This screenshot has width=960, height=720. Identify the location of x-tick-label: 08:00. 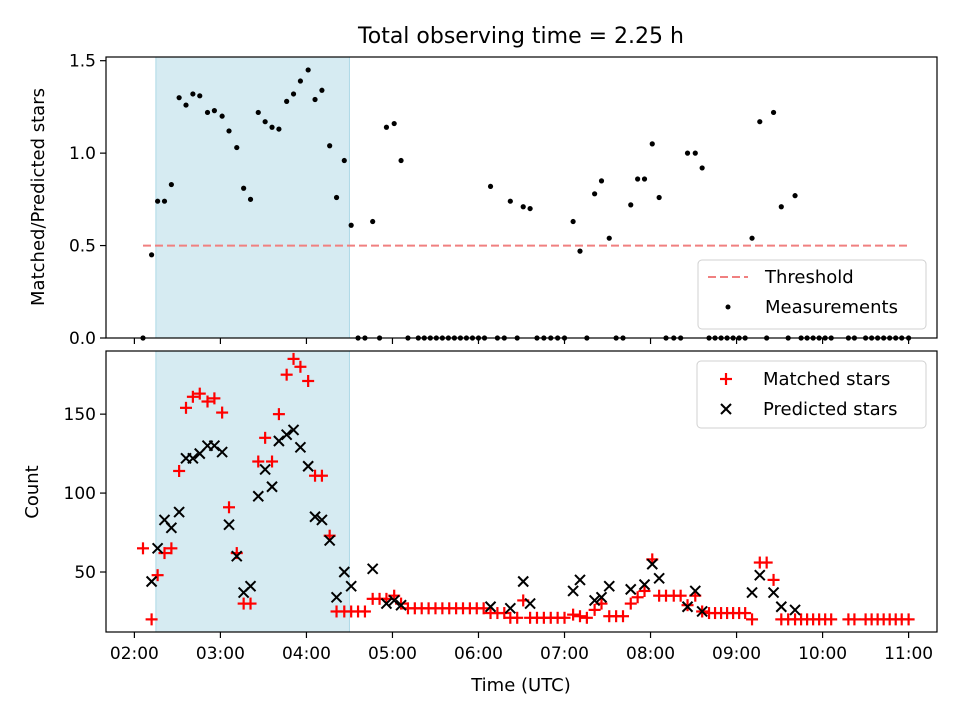
(650, 654).